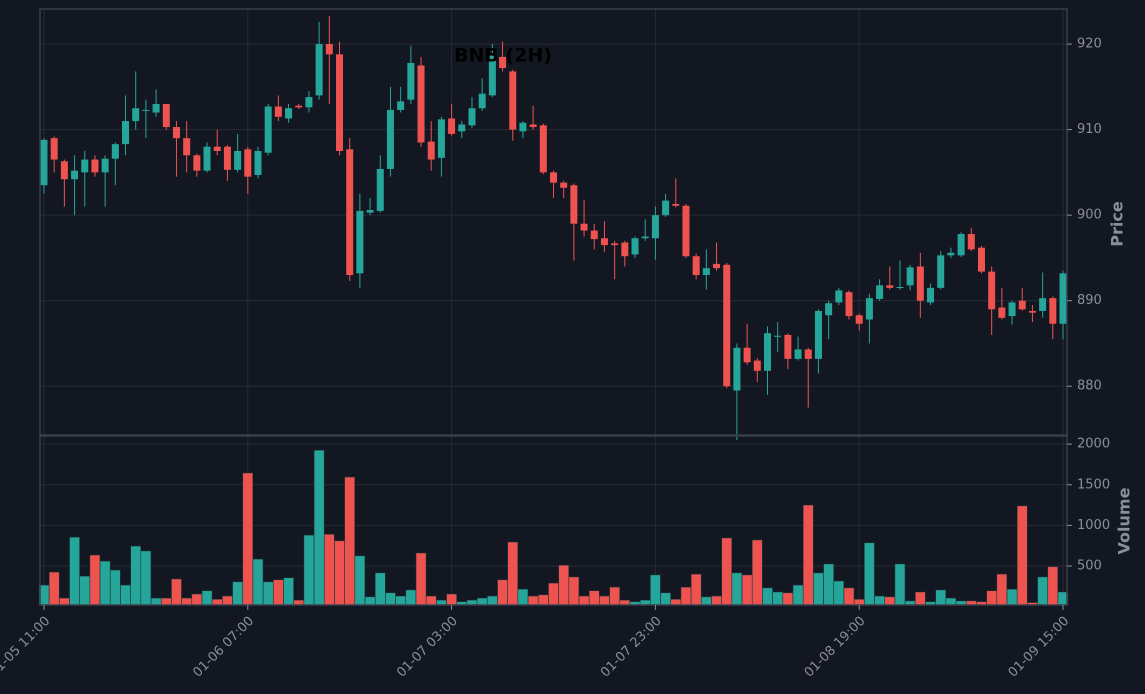 This screenshot has height=694, width=1145. What do you see at coordinates (1124, 520) in the screenshot?
I see `volume-axis-label: Volume` at bounding box center [1124, 520].